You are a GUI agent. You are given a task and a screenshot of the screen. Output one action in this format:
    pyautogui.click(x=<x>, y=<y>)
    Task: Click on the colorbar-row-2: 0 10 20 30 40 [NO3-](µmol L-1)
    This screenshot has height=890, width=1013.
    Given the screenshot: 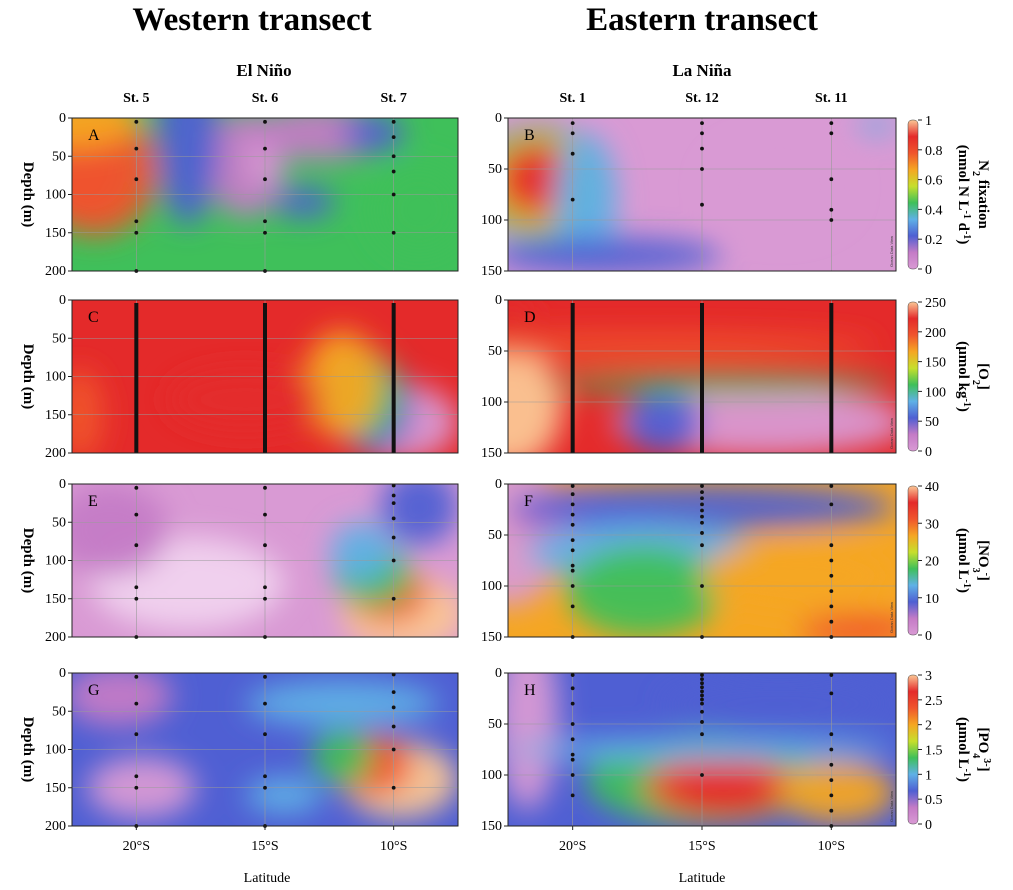 What is the action you would take?
    pyautogui.click(x=950, y=562)
    